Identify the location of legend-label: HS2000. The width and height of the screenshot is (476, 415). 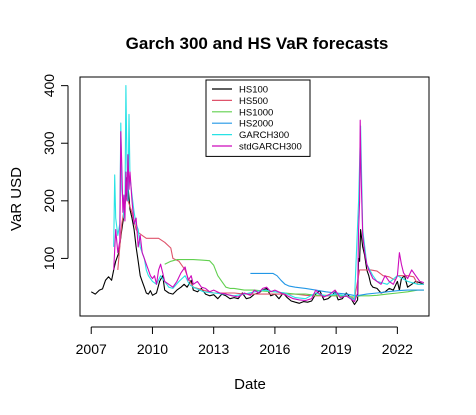
(256, 124).